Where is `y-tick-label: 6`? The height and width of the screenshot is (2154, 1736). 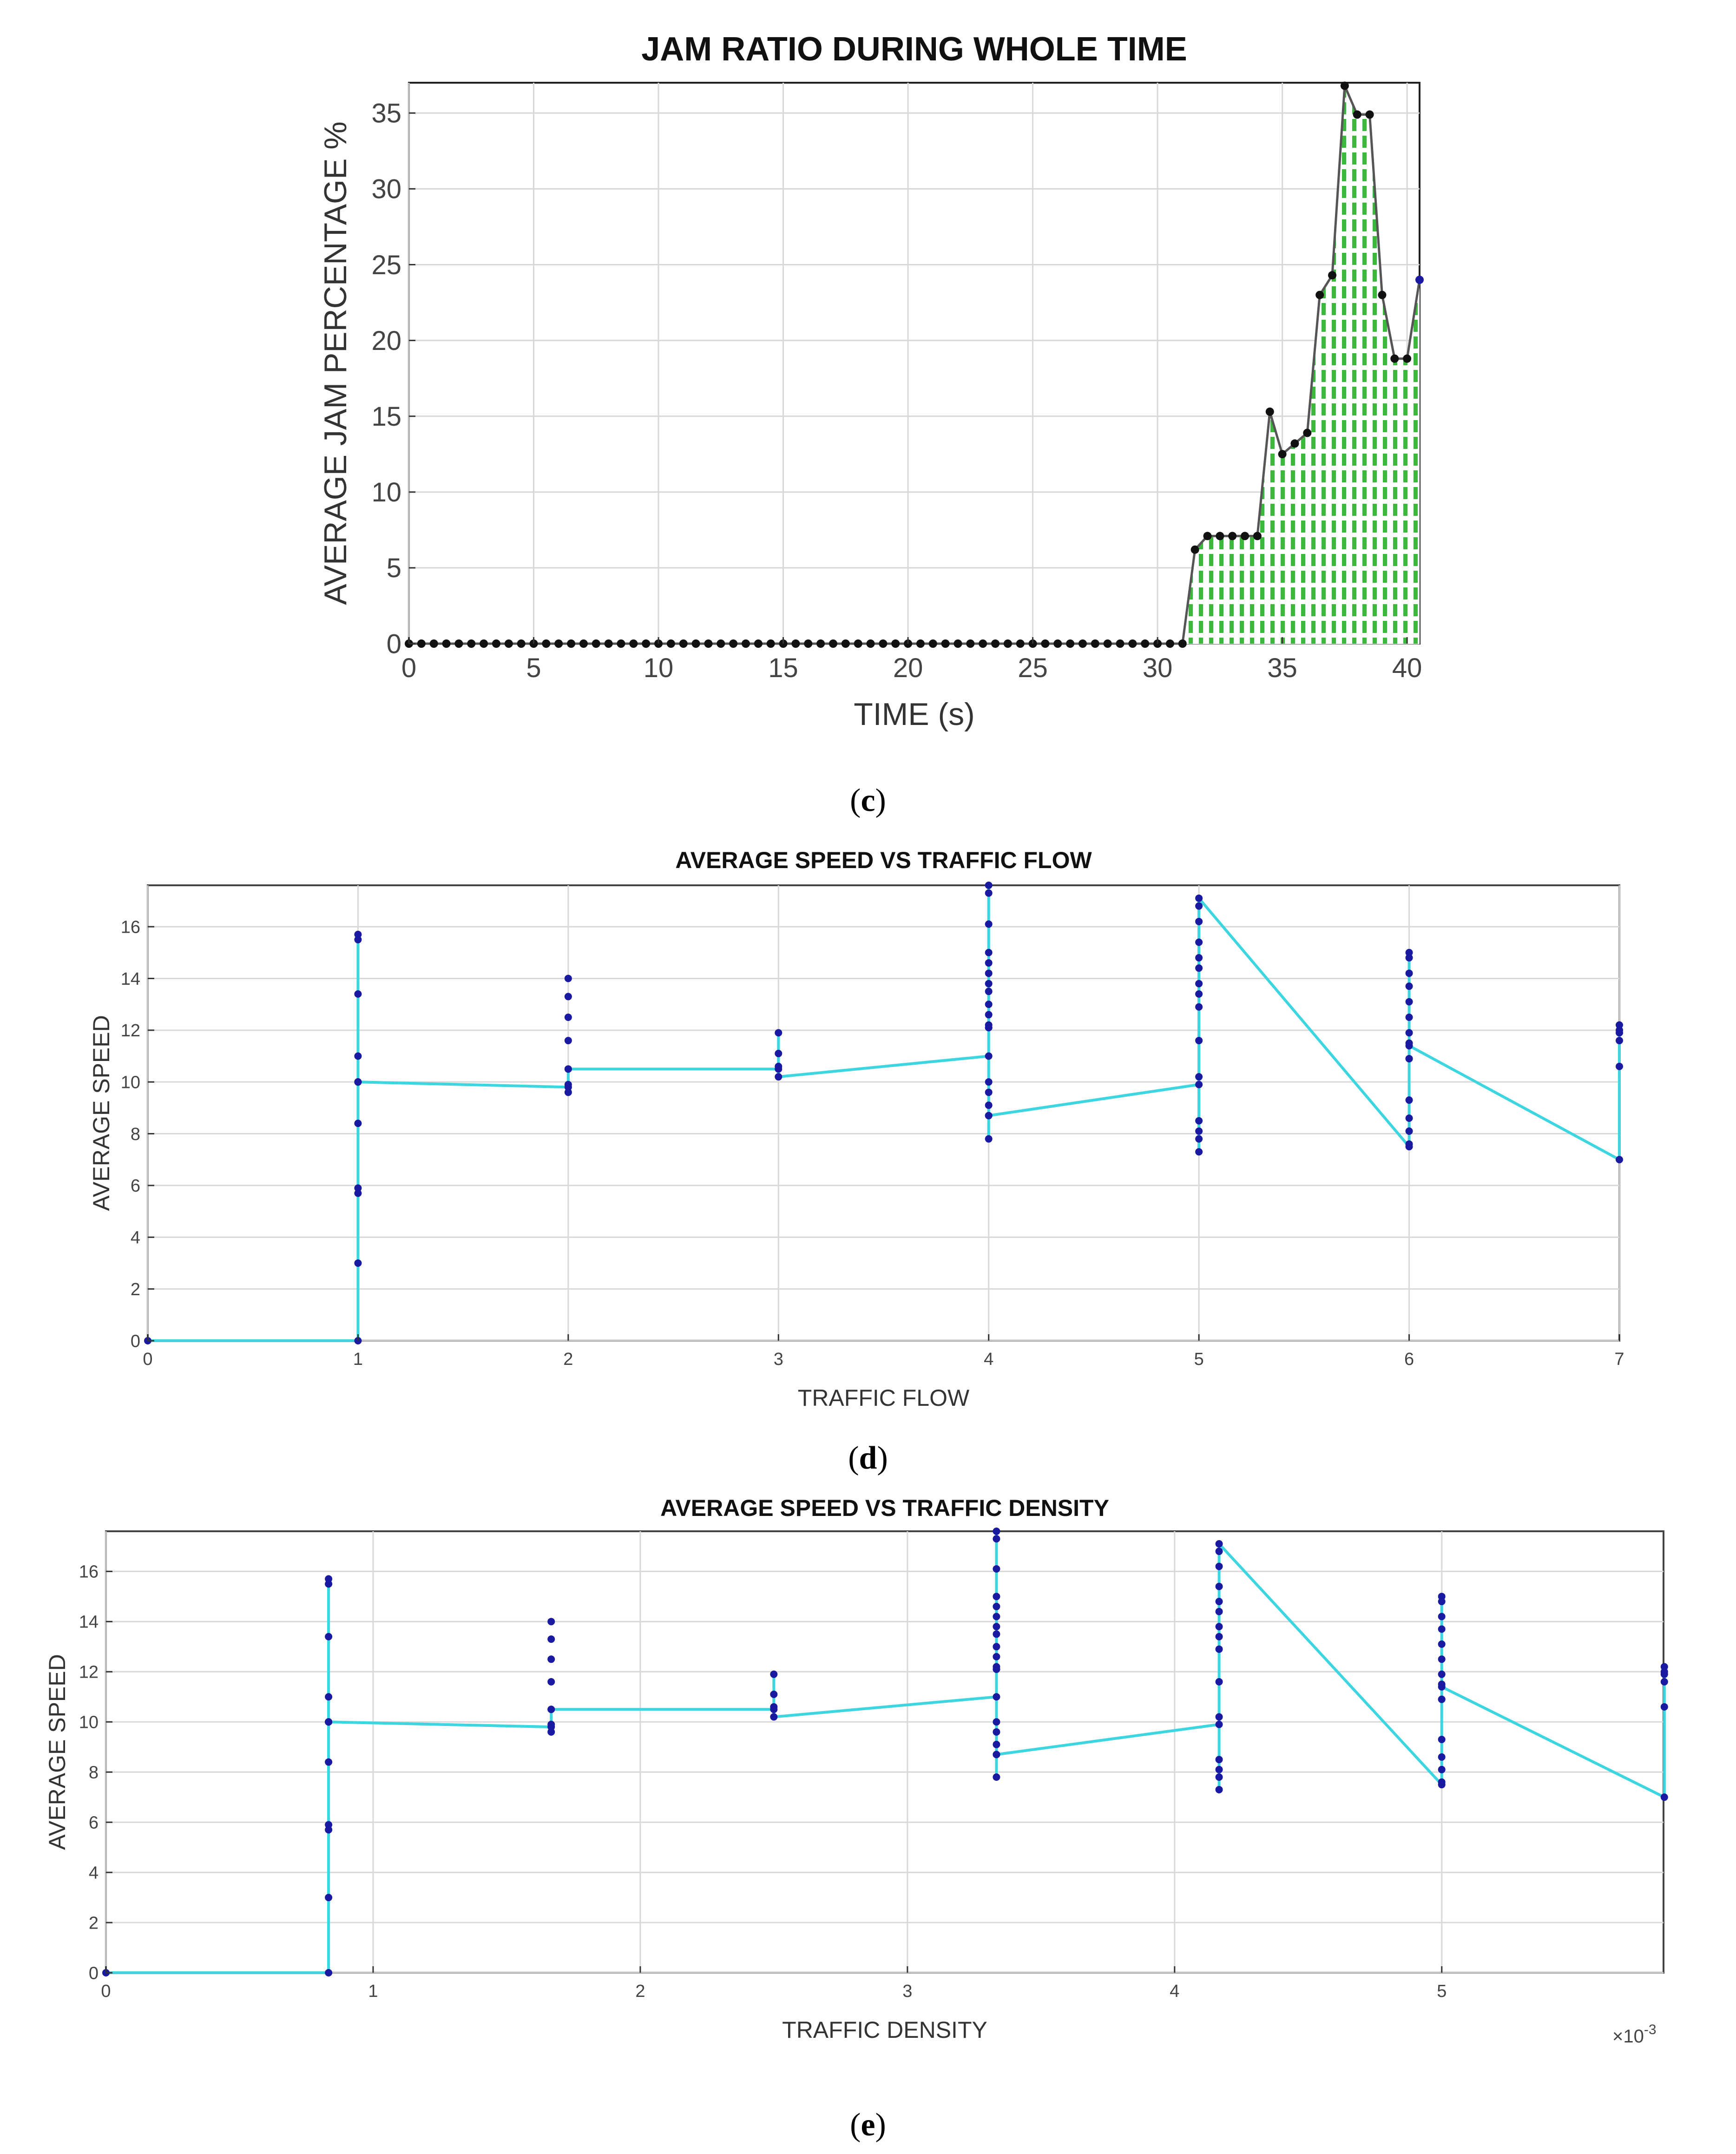
y-tick-label: 6 is located at coordinates (136, 1186).